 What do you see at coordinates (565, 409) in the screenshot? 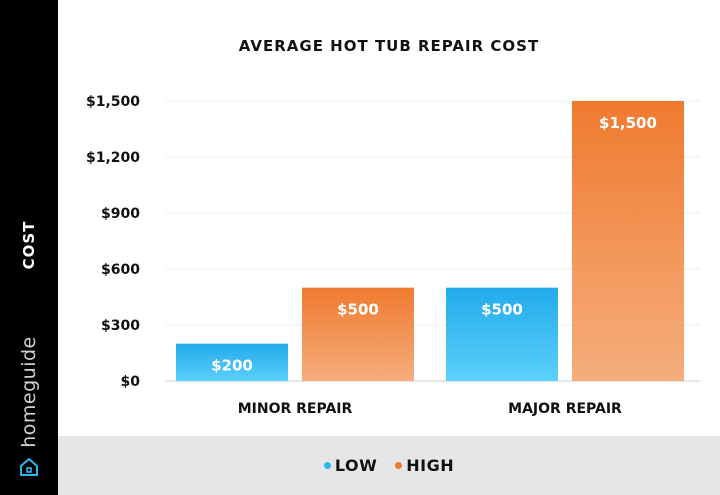
I see `category-label: MAJOR REPAIR` at bounding box center [565, 409].